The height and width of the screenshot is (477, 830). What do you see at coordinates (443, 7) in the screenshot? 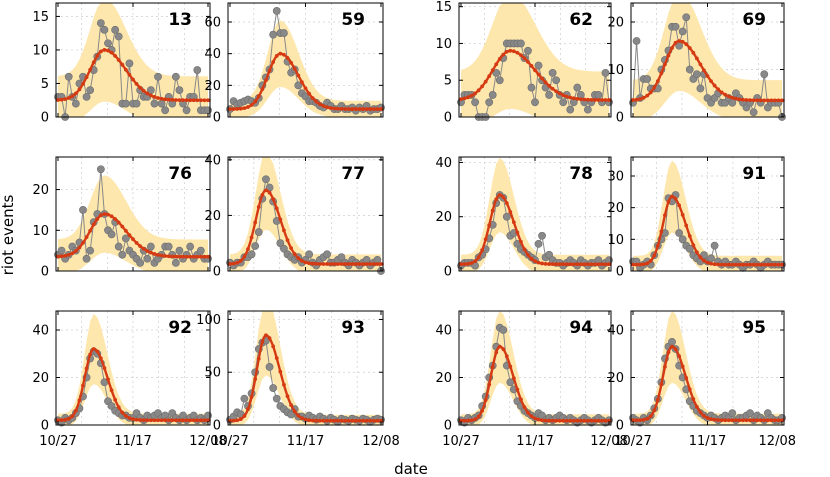
I see `y-tick-label: 15` at bounding box center [443, 7].